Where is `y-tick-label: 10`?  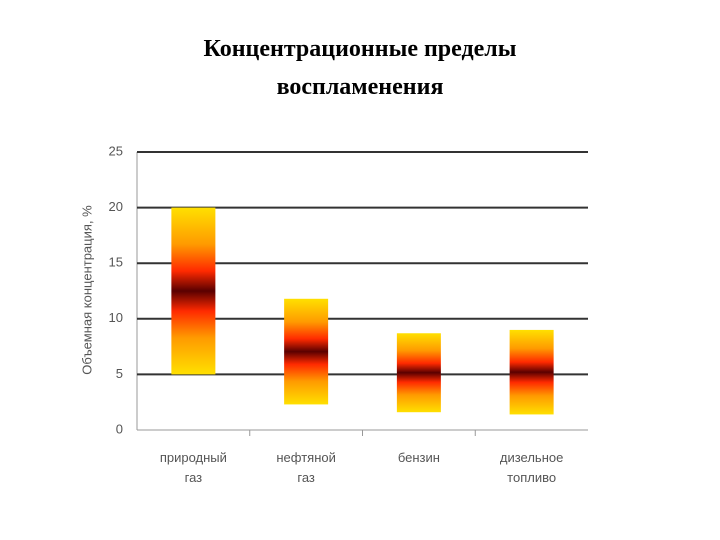 y-tick-label: 10 is located at coordinates (116, 317).